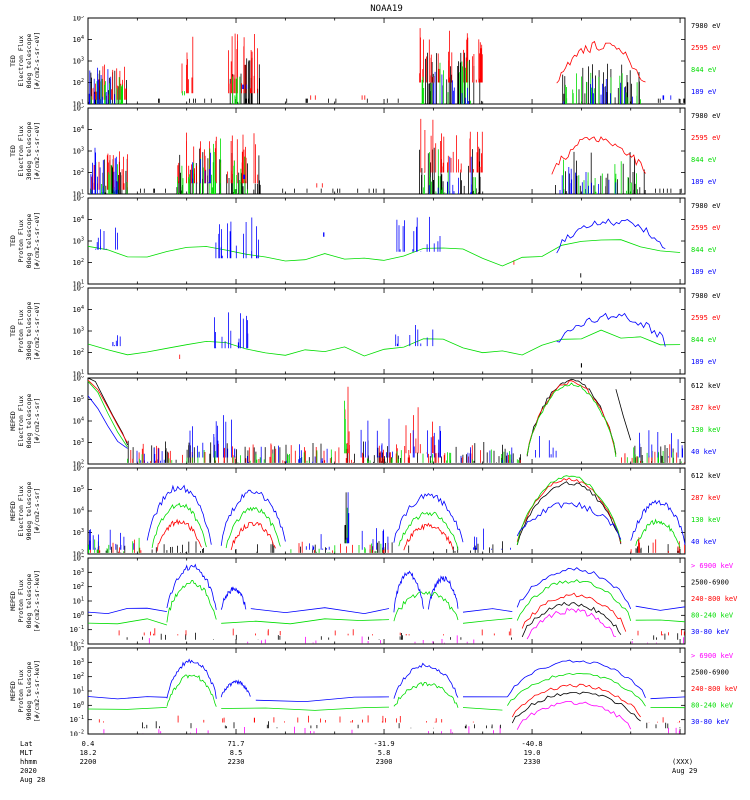 Image resolution: width=750 pixels, height=800 pixels. What do you see at coordinates (77, 719) in the screenshot?
I see `y-tick-label: 10-1` at bounding box center [77, 719].